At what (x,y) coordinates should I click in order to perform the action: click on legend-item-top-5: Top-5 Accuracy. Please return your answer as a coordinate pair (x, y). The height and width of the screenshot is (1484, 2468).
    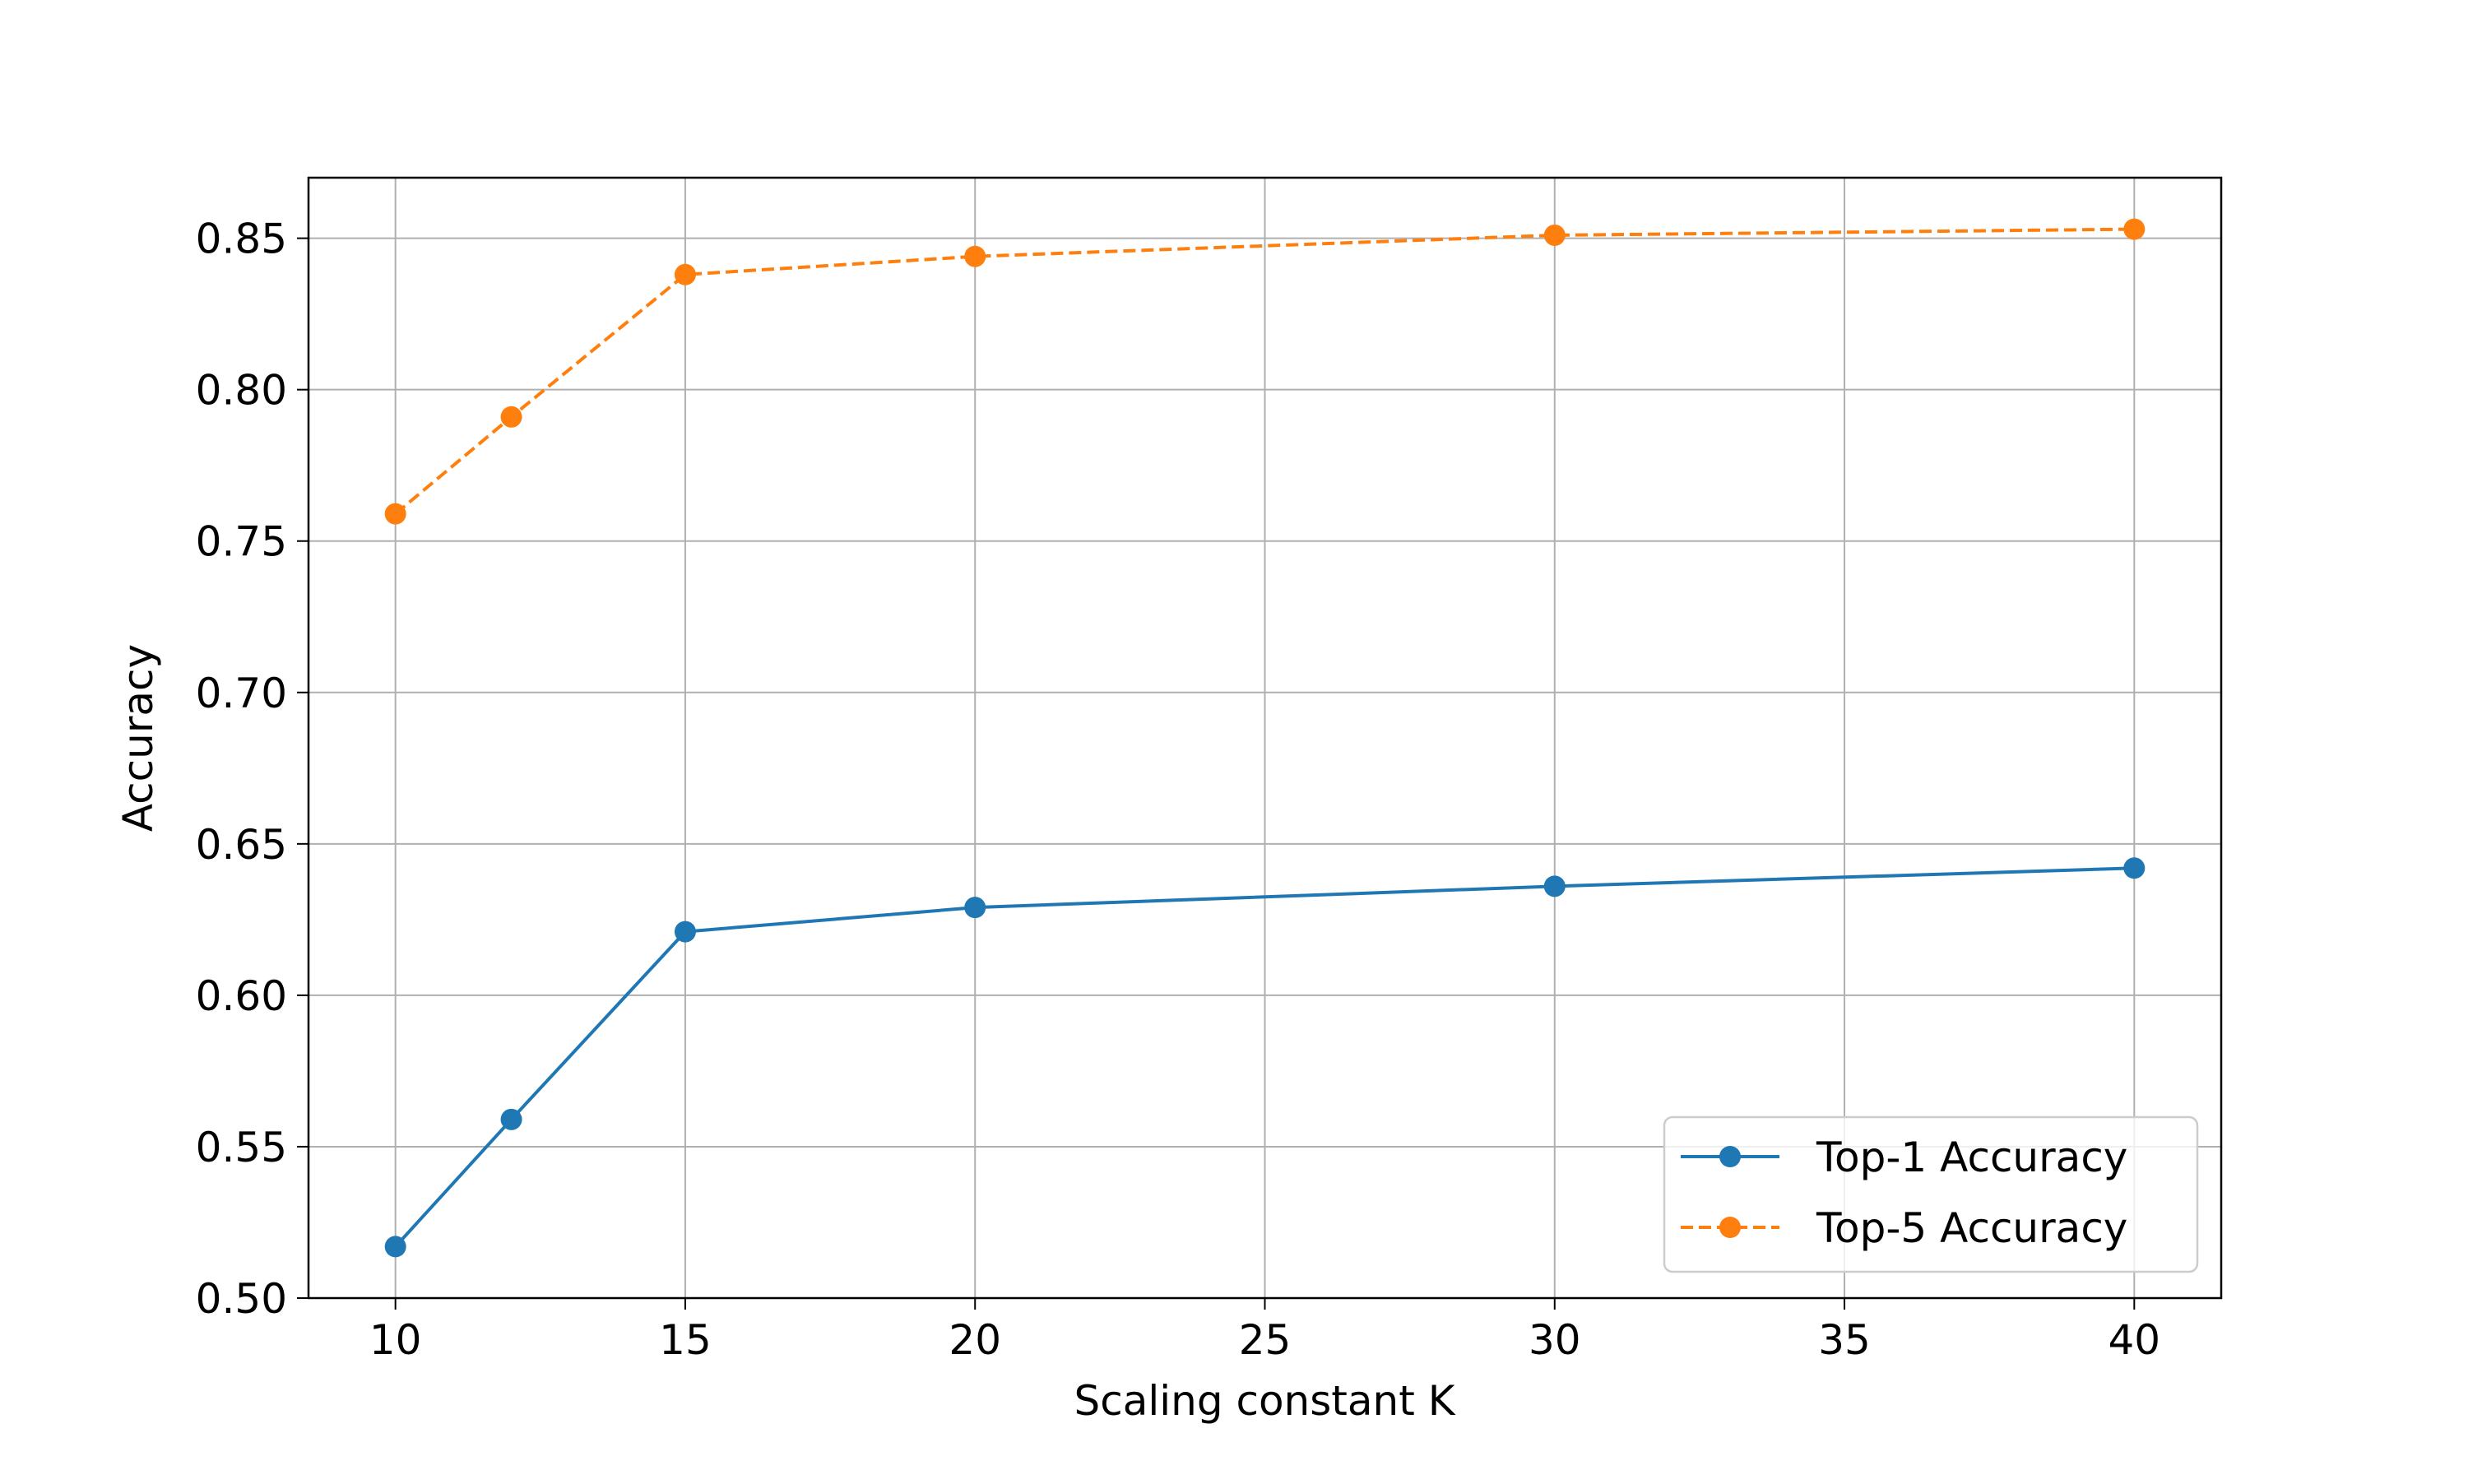
    Looking at the image, I should click on (1904, 1228).